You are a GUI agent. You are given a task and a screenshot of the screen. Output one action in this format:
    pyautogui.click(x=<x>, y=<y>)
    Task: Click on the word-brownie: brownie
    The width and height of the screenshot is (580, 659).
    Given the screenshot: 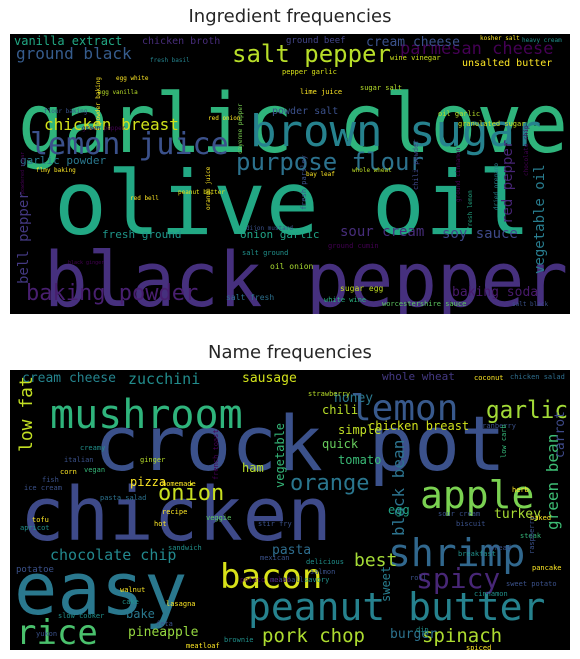 What is the action you would take?
    pyautogui.click(x=239, y=640)
    